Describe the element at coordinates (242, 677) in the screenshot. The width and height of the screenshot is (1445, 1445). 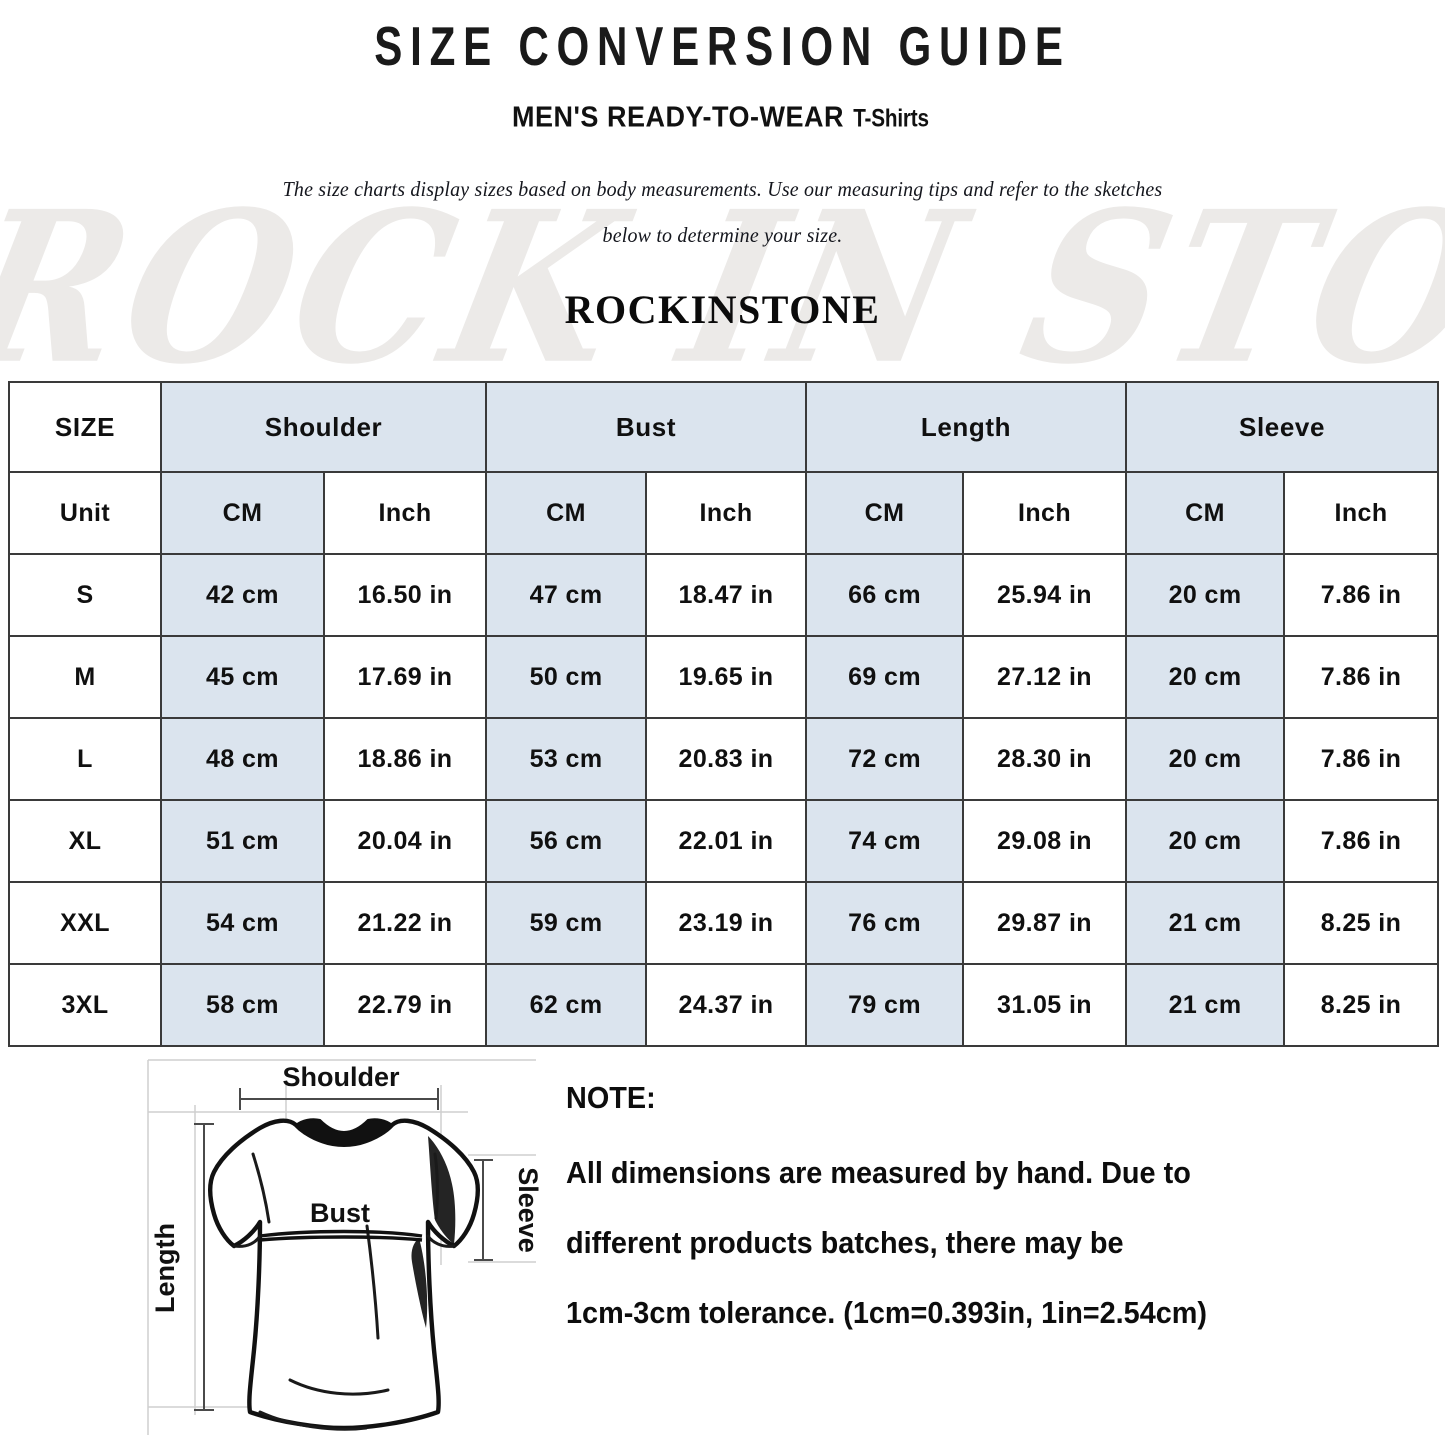
I see `cell-m-shoulder-cm: 45 cm` at that location.